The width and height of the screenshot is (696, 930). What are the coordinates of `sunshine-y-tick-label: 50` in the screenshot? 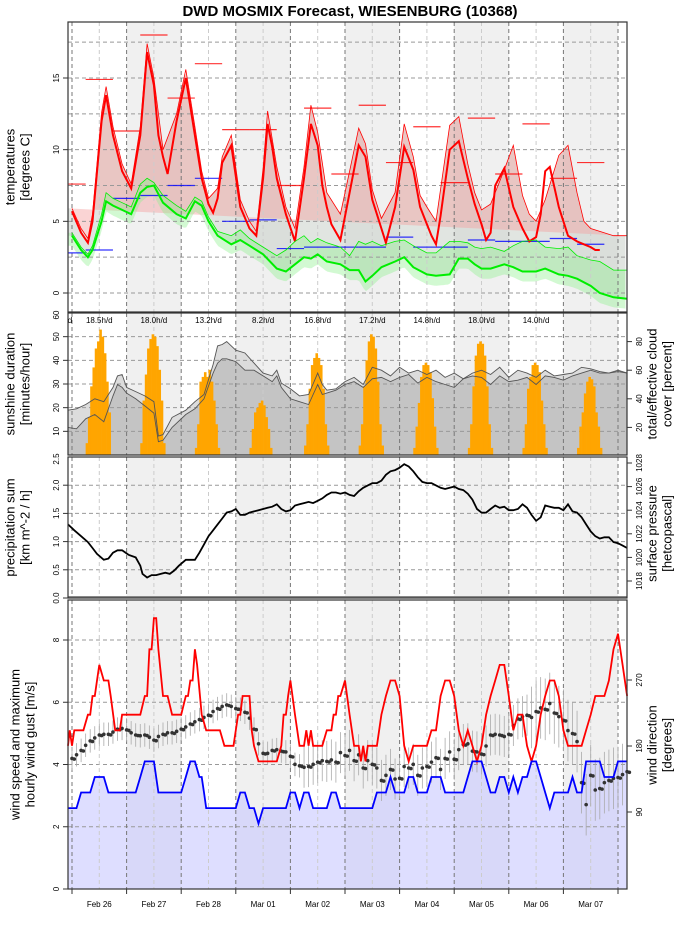 It's located at (56, 336).